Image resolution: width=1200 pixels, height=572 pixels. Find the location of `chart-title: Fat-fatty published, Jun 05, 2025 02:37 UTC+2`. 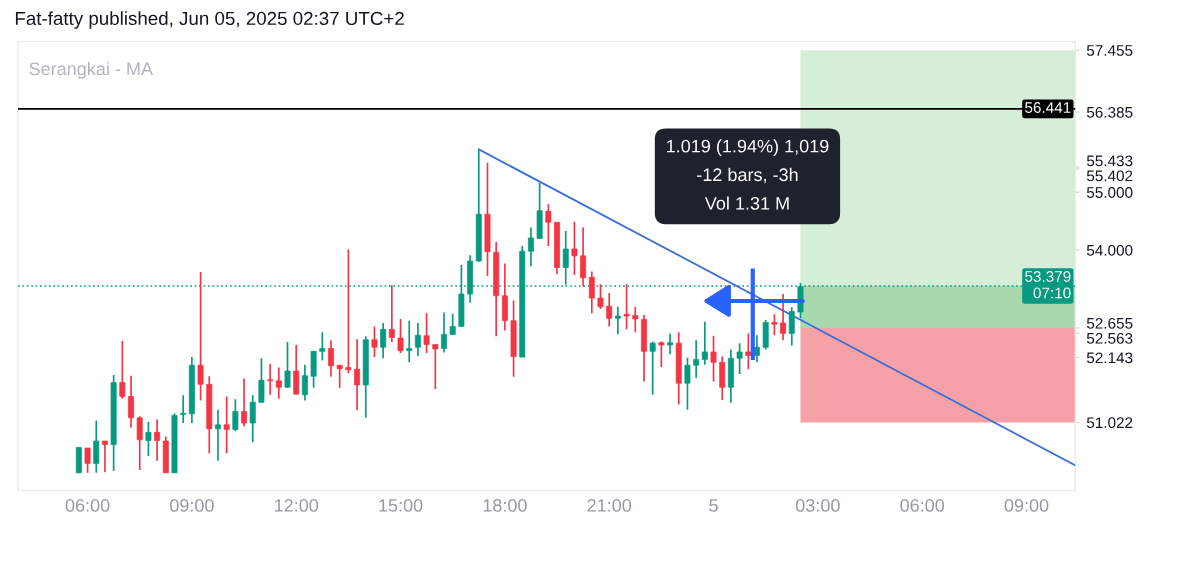

chart-title: Fat-fatty published, Jun 05, 2025 02:37 UTC+2 is located at coordinates (209, 20).